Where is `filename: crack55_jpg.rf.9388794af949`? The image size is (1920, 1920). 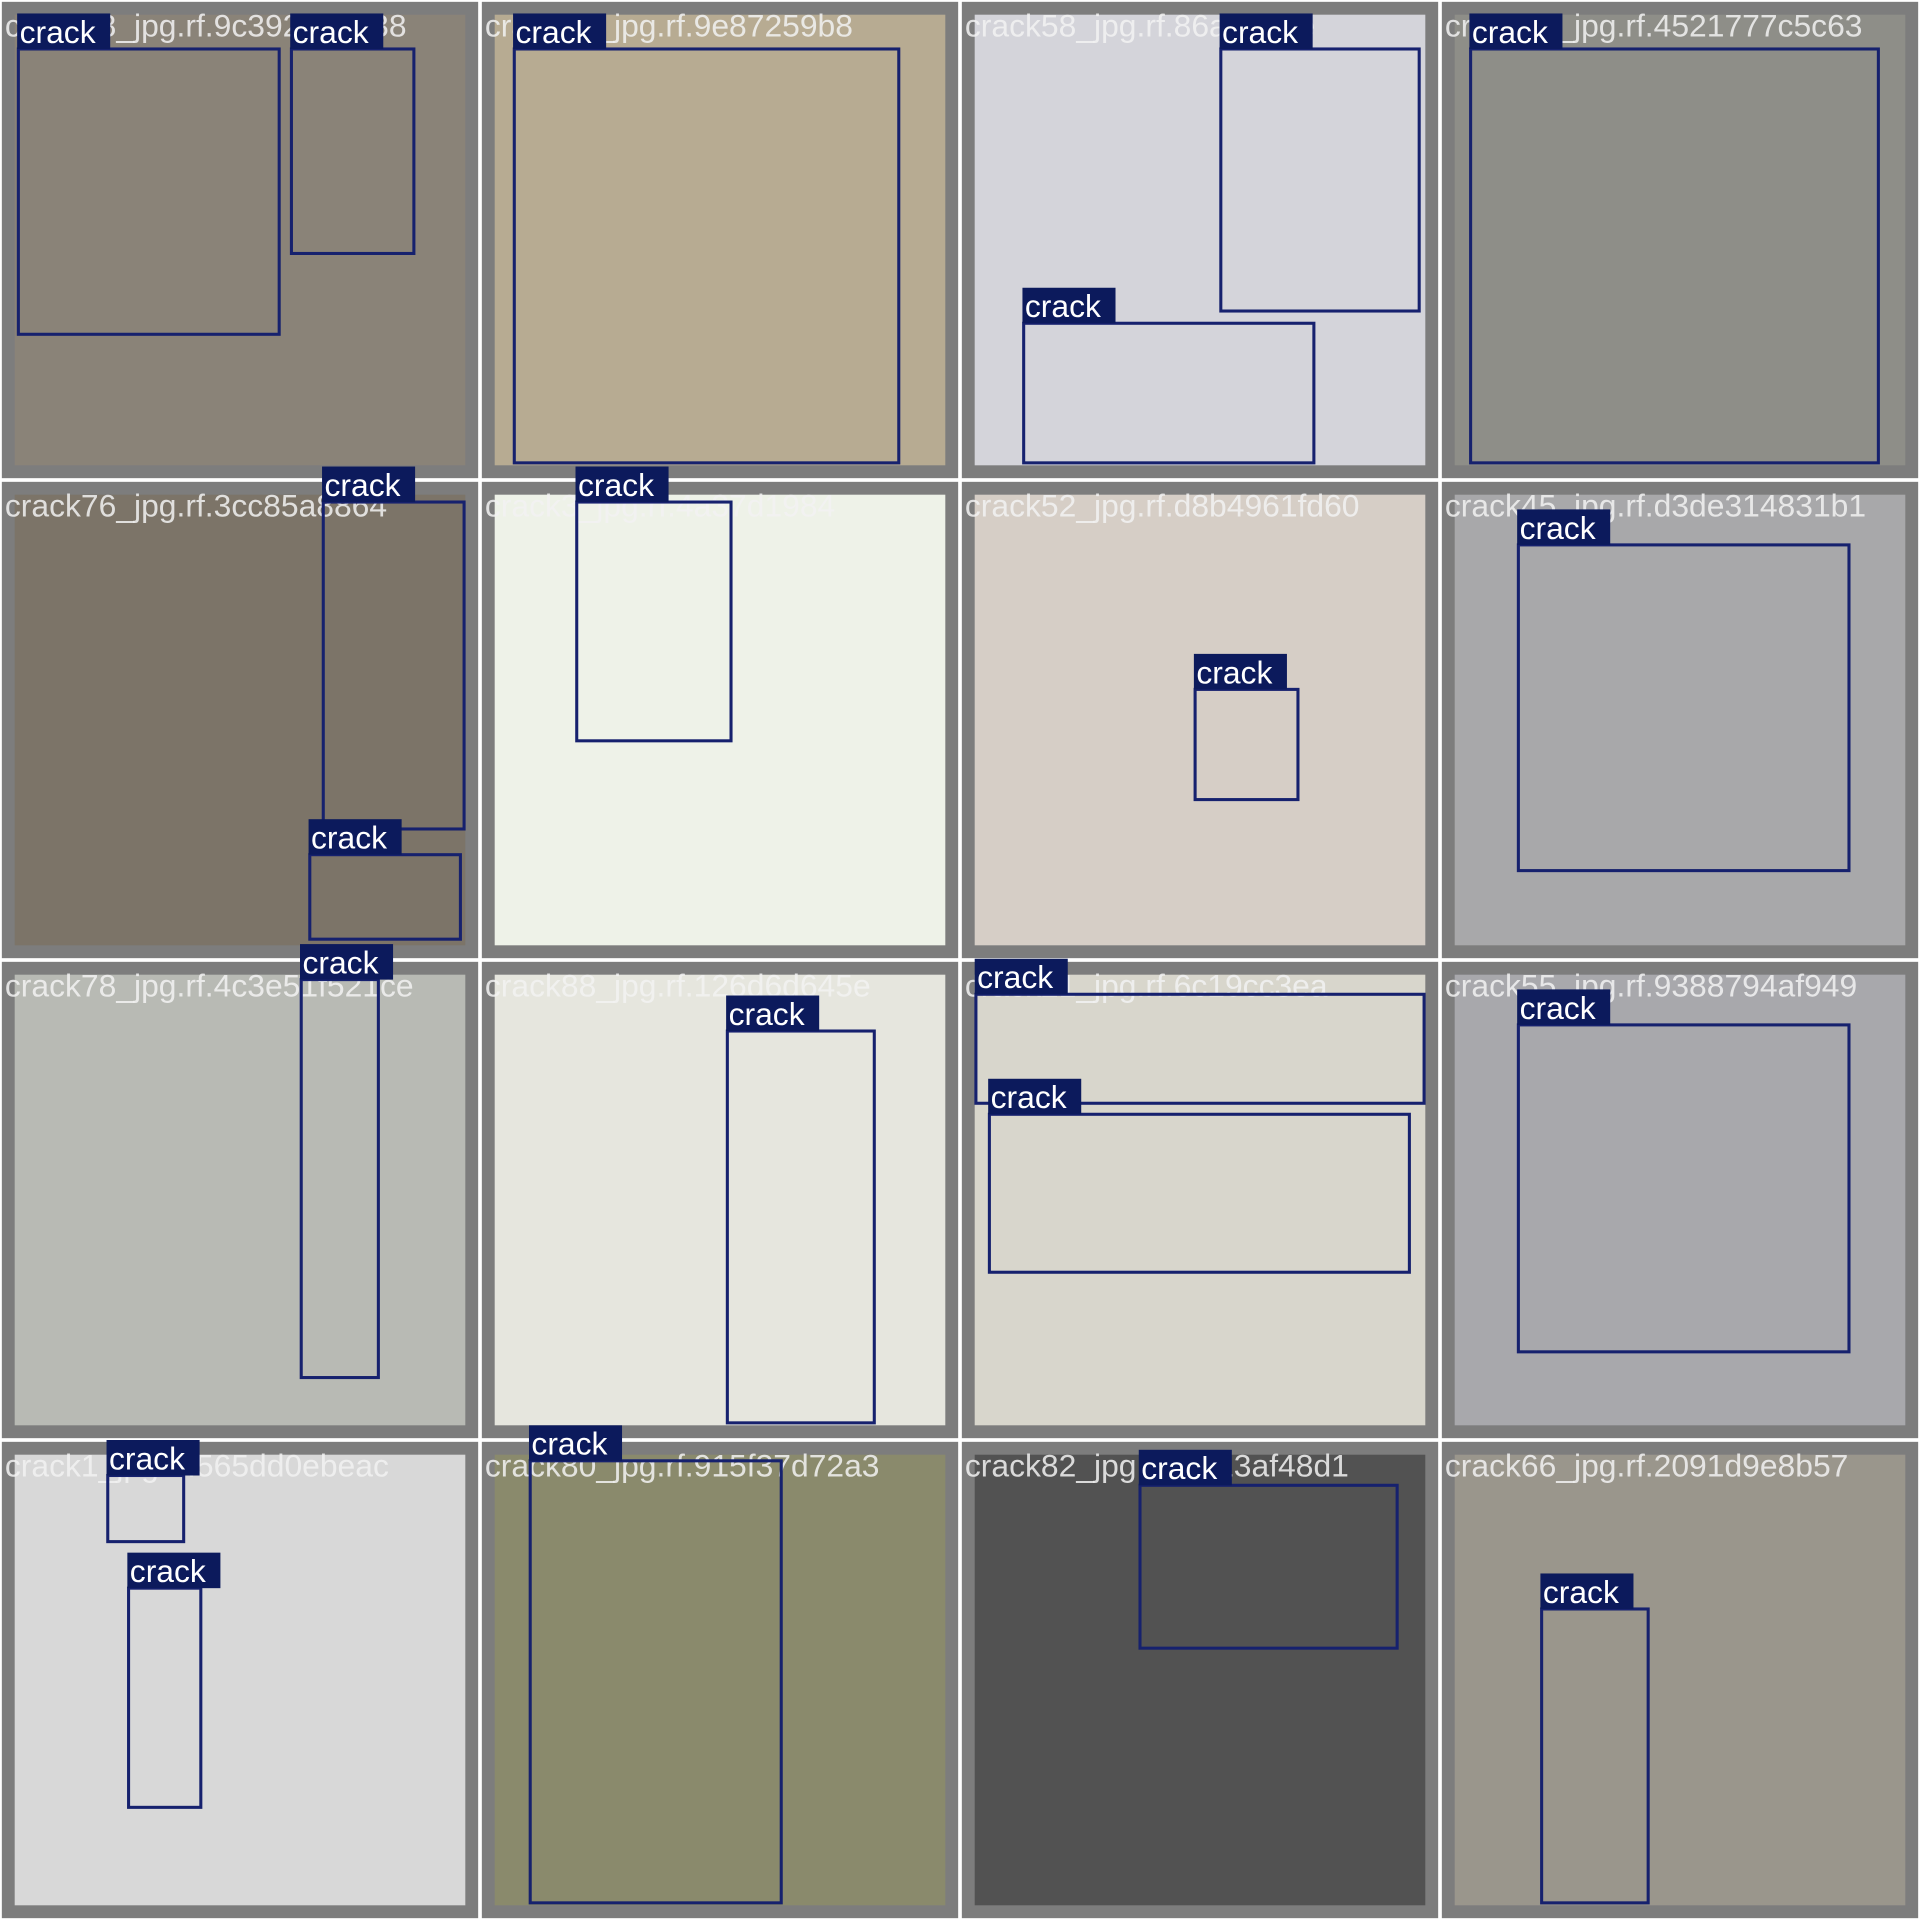 filename: crack55_jpg.rf.9388794af949 is located at coordinates (1651, 986).